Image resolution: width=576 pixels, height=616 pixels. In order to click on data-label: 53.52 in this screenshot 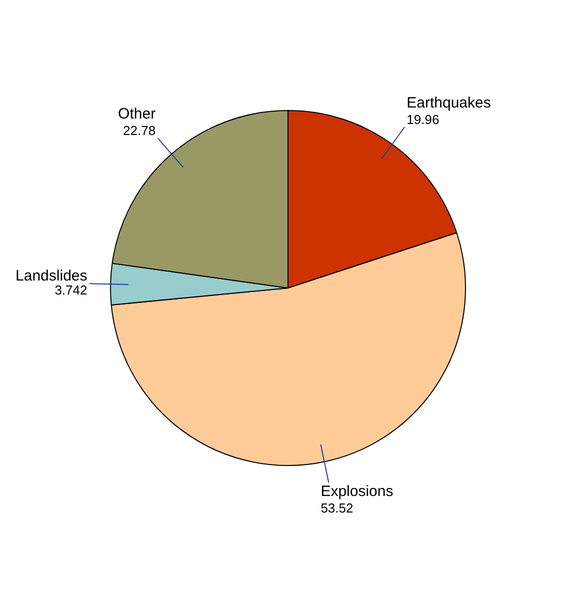, I will do `click(337, 508)`.